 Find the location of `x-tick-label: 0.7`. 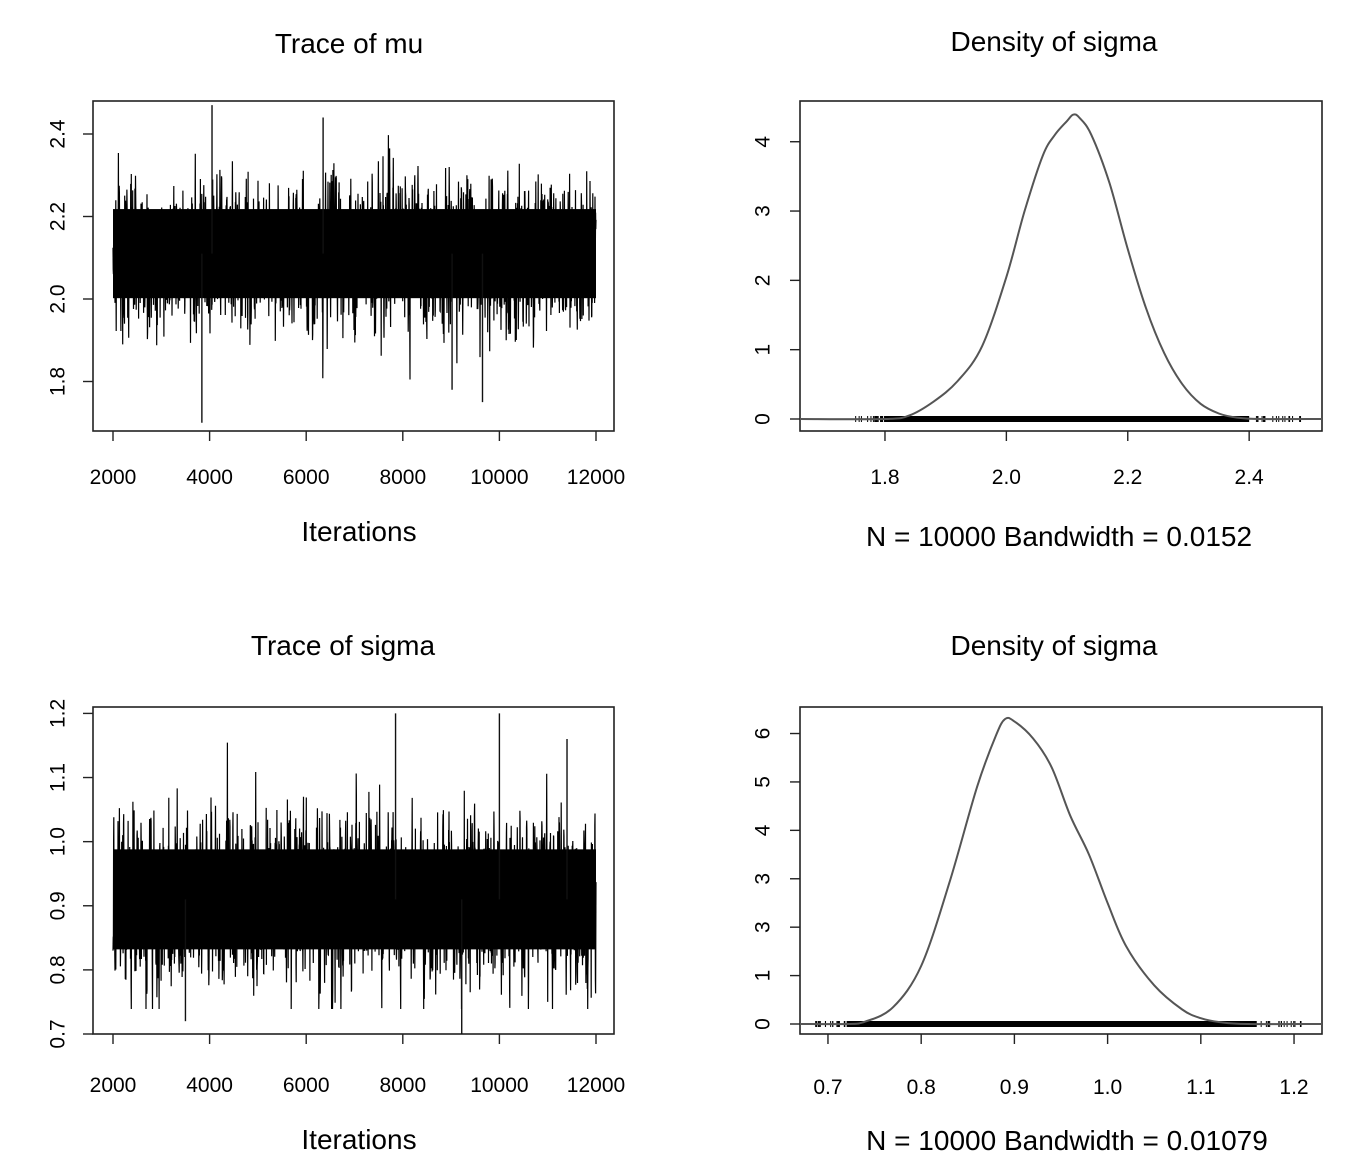

x-tick-label: 0.7 is located at coordinates (827, 1087).